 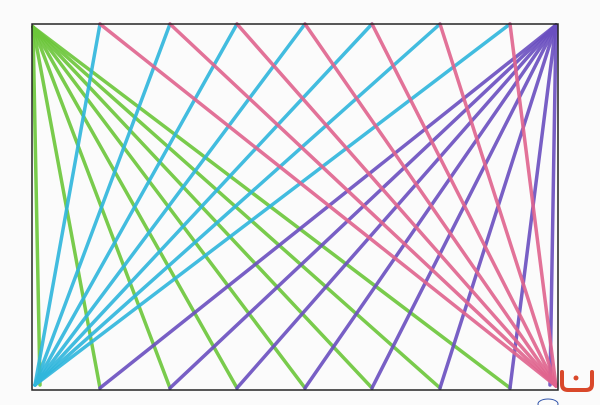 I want to click on pink-line, so click(x=533, y=205).